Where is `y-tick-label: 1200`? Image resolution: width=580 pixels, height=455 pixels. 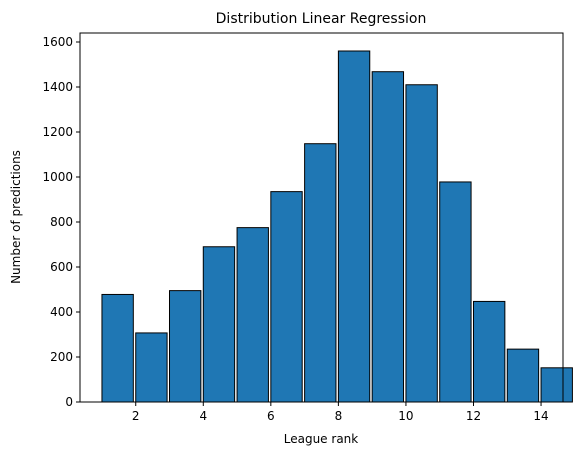 y-tick-label: 1200 is located at coordinates (57, 132).